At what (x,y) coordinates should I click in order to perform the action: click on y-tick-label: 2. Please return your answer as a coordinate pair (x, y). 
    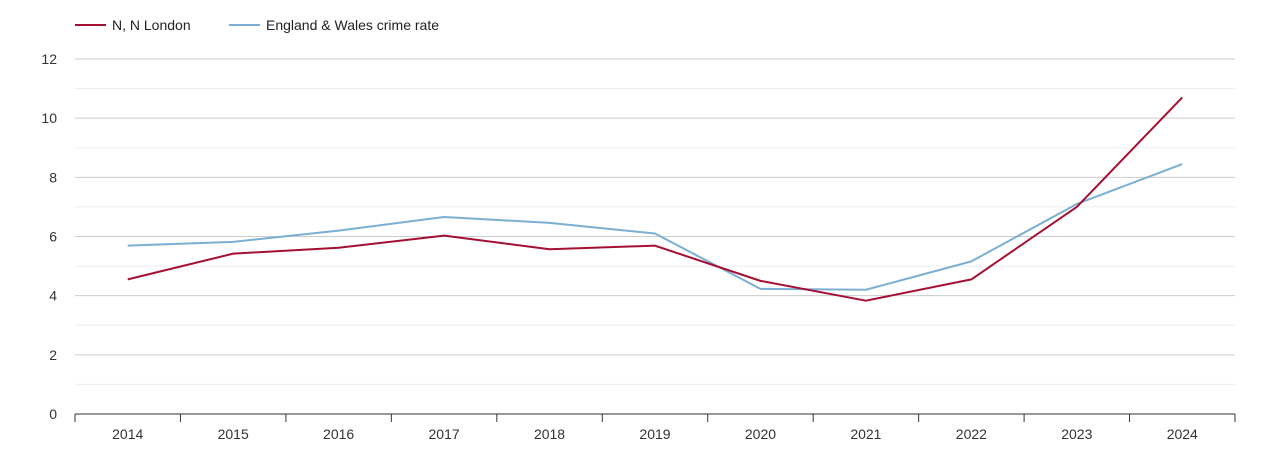
    Looking at the image, I should click on (53, 355).